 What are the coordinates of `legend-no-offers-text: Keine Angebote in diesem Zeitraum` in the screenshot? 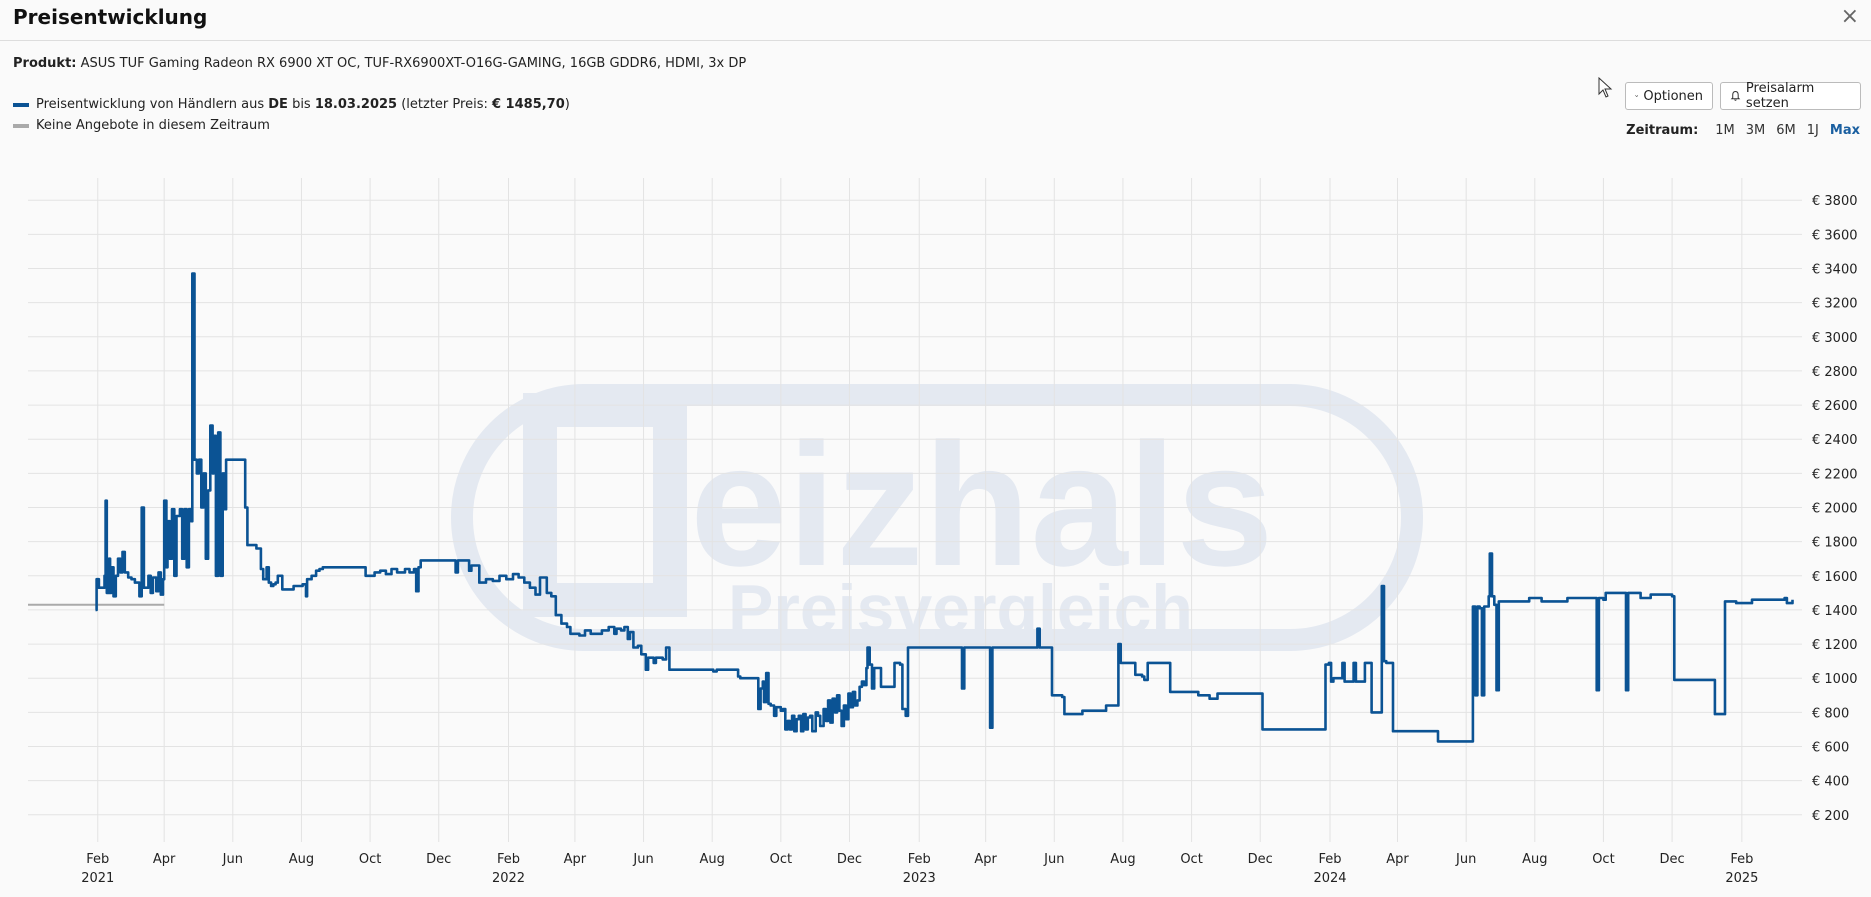 It's located at (153, 125).